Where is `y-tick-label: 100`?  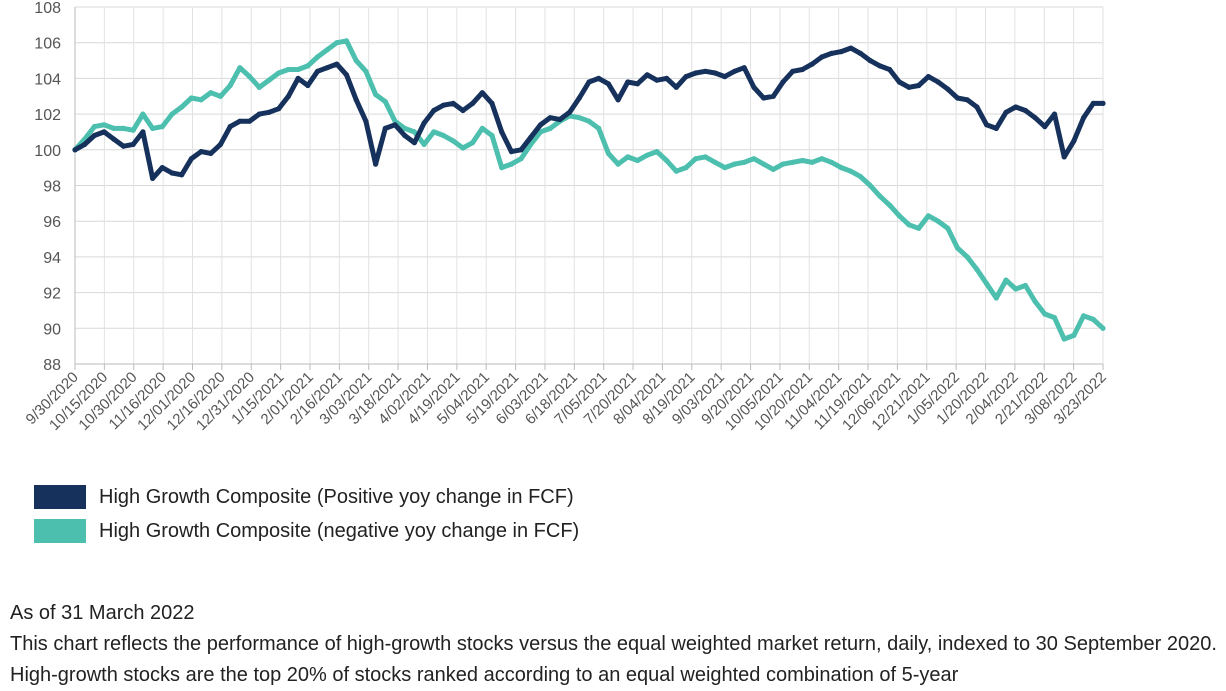
y-tick-label: 100 is located at coordinates (47, 151).